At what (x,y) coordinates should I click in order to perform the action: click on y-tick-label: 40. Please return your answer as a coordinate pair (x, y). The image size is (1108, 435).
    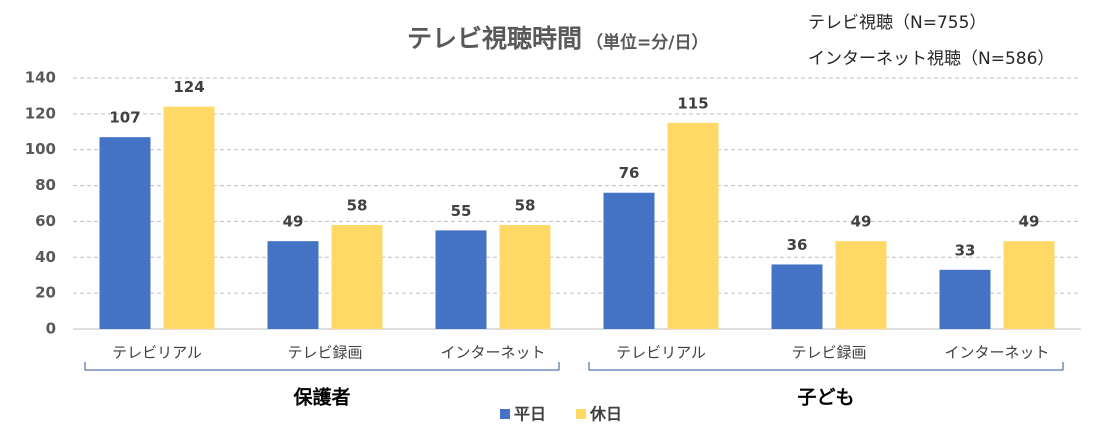
    Looking at the image, I should click on (45, 257).